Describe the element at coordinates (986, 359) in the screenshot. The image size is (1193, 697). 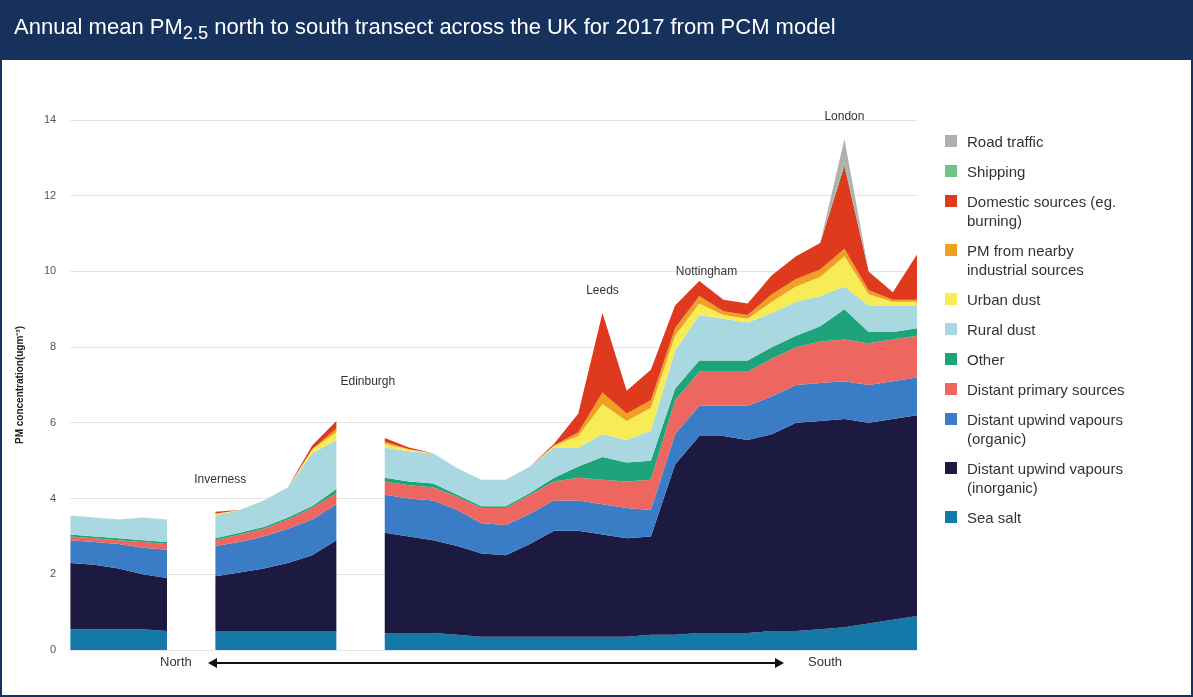
I see `legend-label: Other` at that location.